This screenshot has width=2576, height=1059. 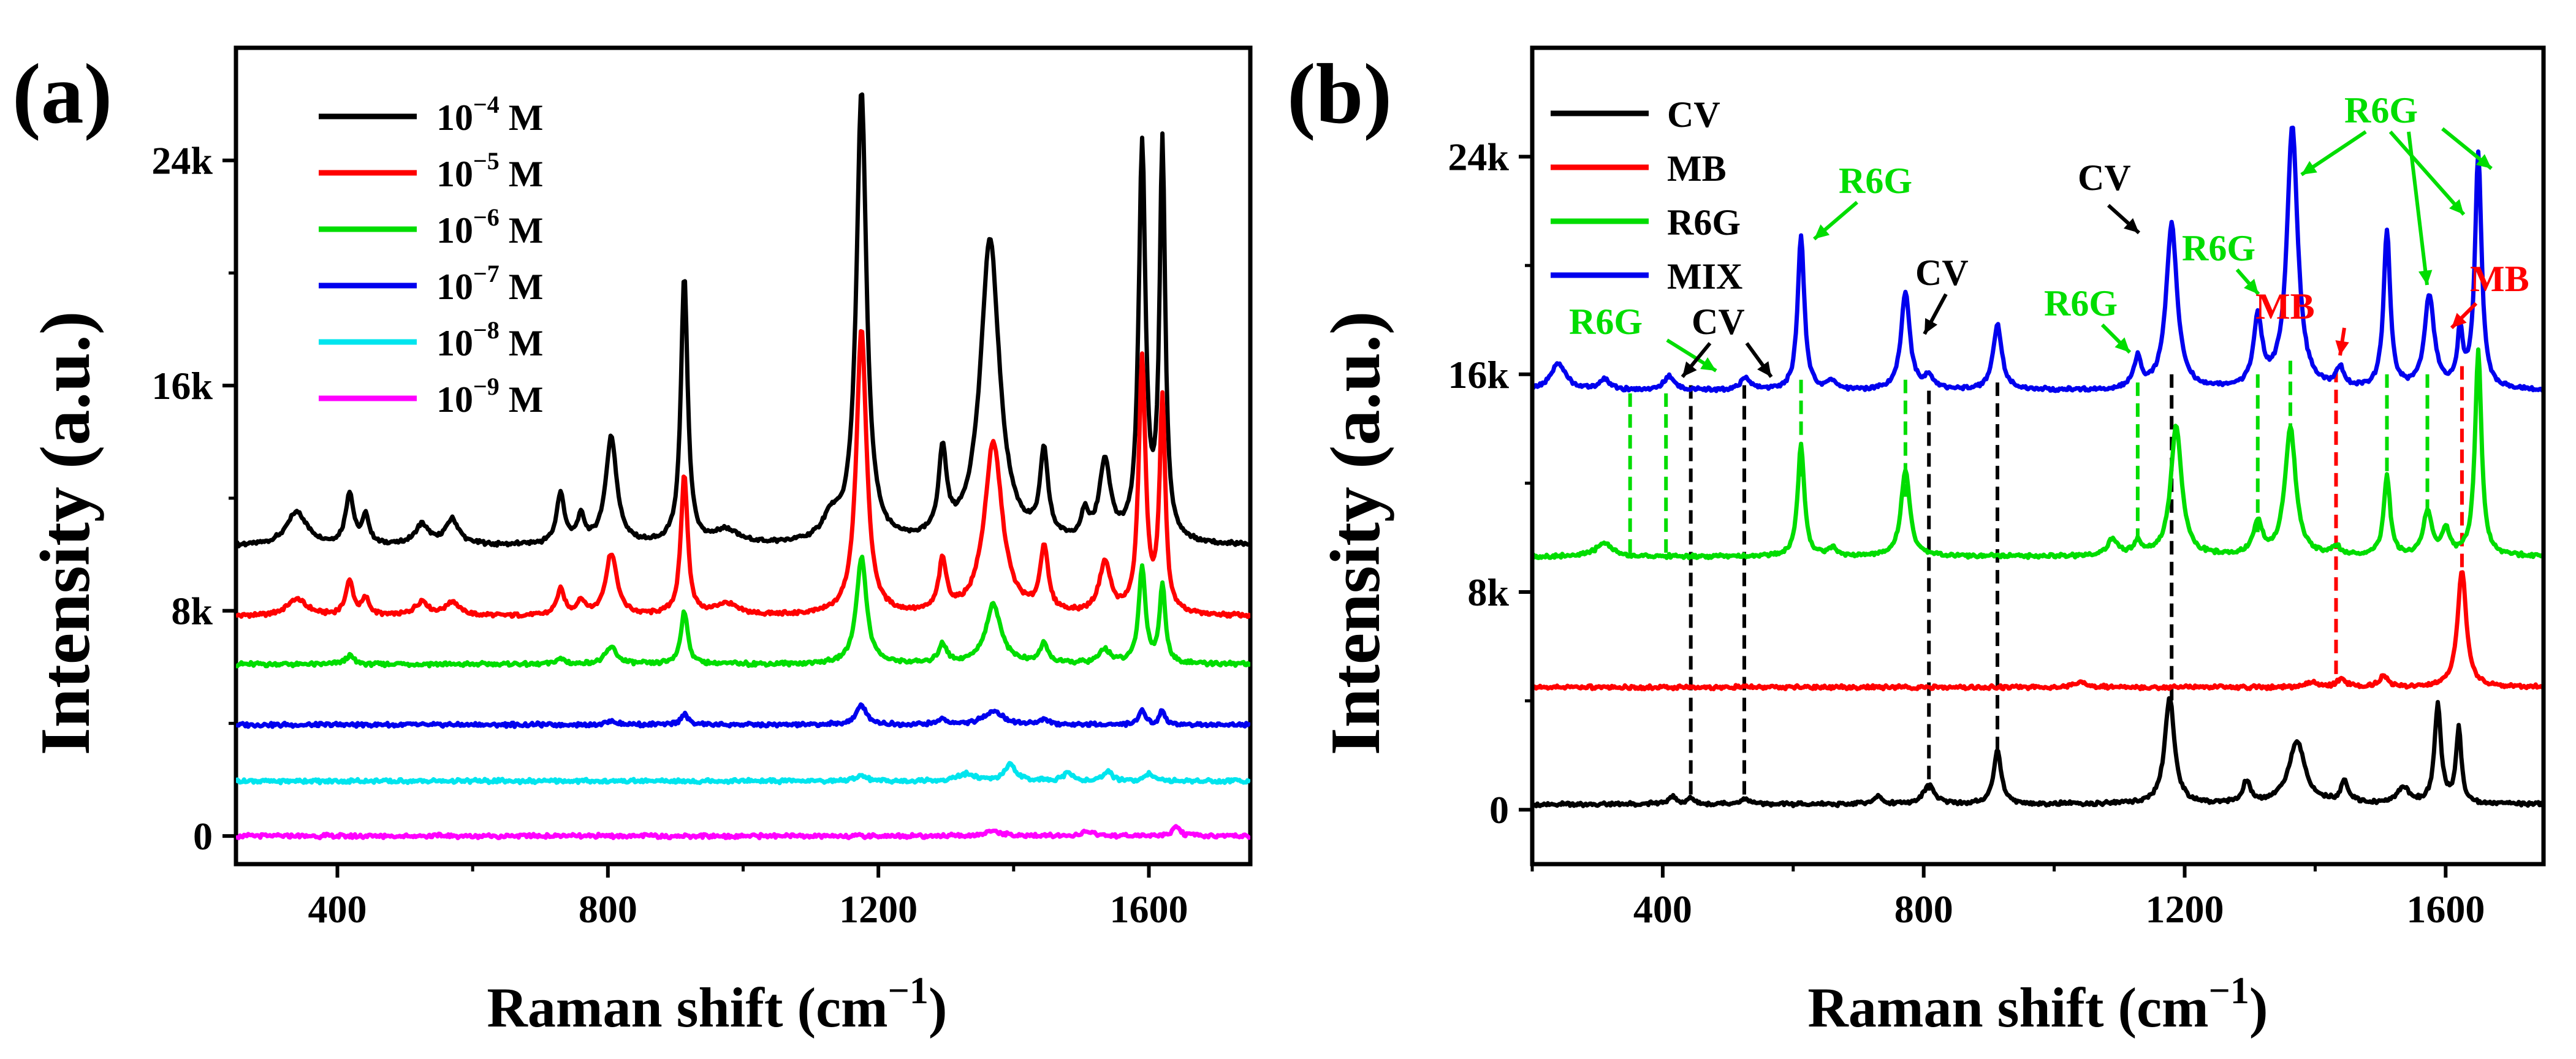 What do you see at coordinates (1704, 276) in the screenshot?
I see `b-legend-label: MIX` at bounding box center [1704, 276].